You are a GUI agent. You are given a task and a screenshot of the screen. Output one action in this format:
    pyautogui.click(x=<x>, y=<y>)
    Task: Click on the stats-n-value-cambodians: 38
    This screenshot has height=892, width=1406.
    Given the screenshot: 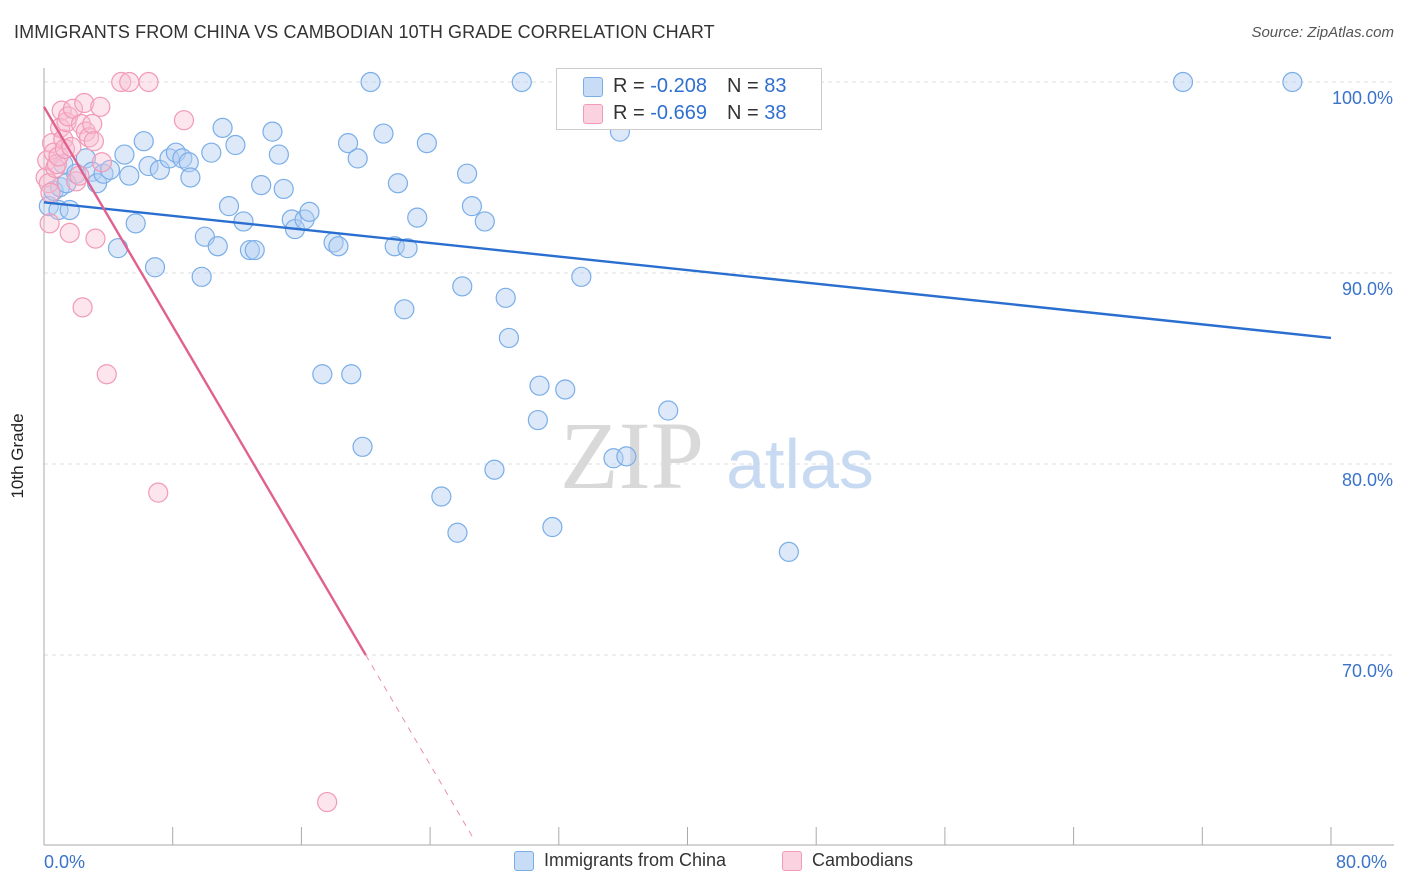 What is the action you would take?
    pyautogui.click(x=775, y=113)
    